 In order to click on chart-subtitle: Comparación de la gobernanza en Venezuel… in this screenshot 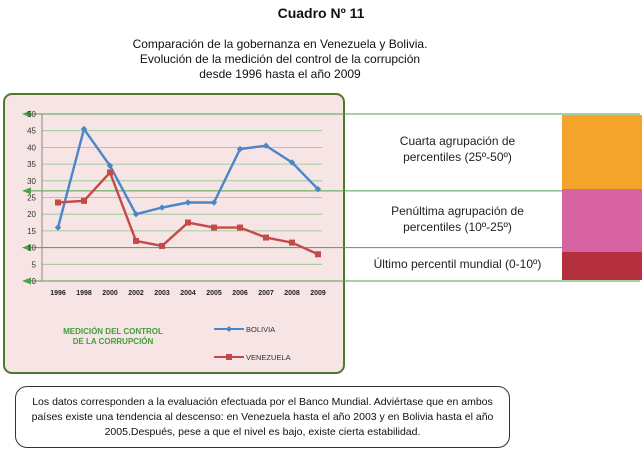, I will do `click(280, 59)`.